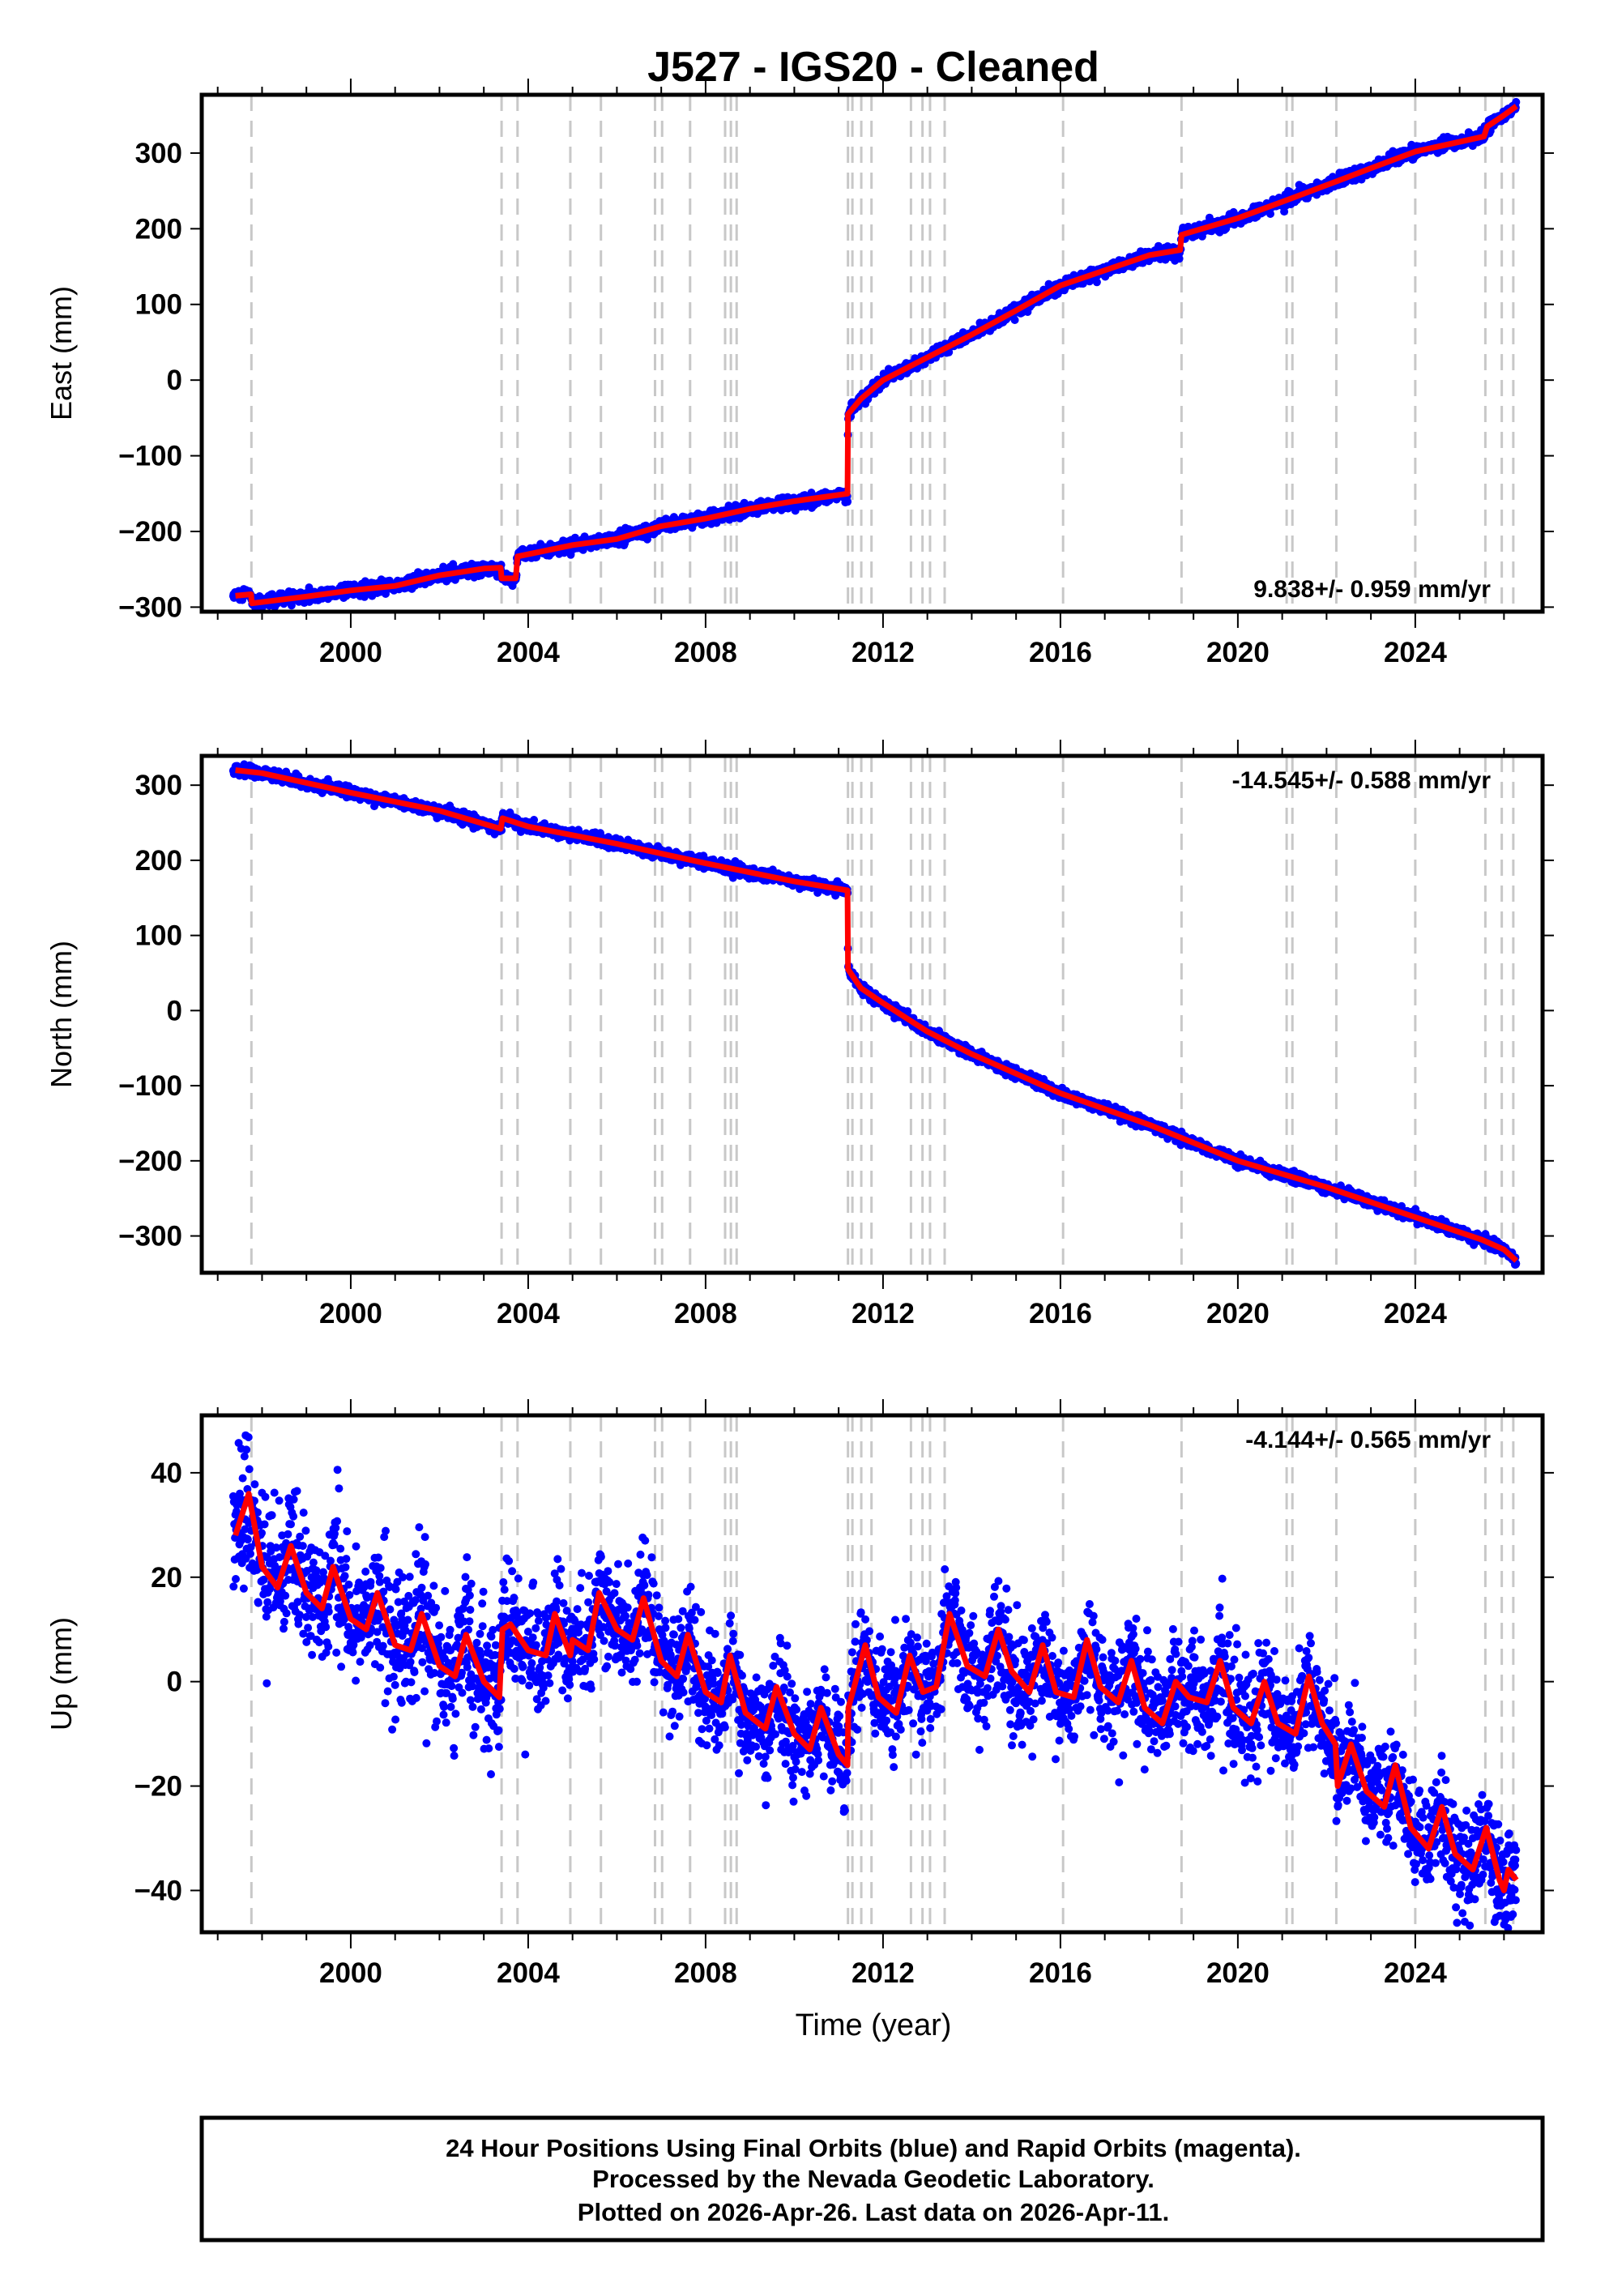 This screenshot has height=2296, width=1609. Describe the element at coordinates (1238, 652) in the screenshot. I see `x-tick-label: 2020` at that location.